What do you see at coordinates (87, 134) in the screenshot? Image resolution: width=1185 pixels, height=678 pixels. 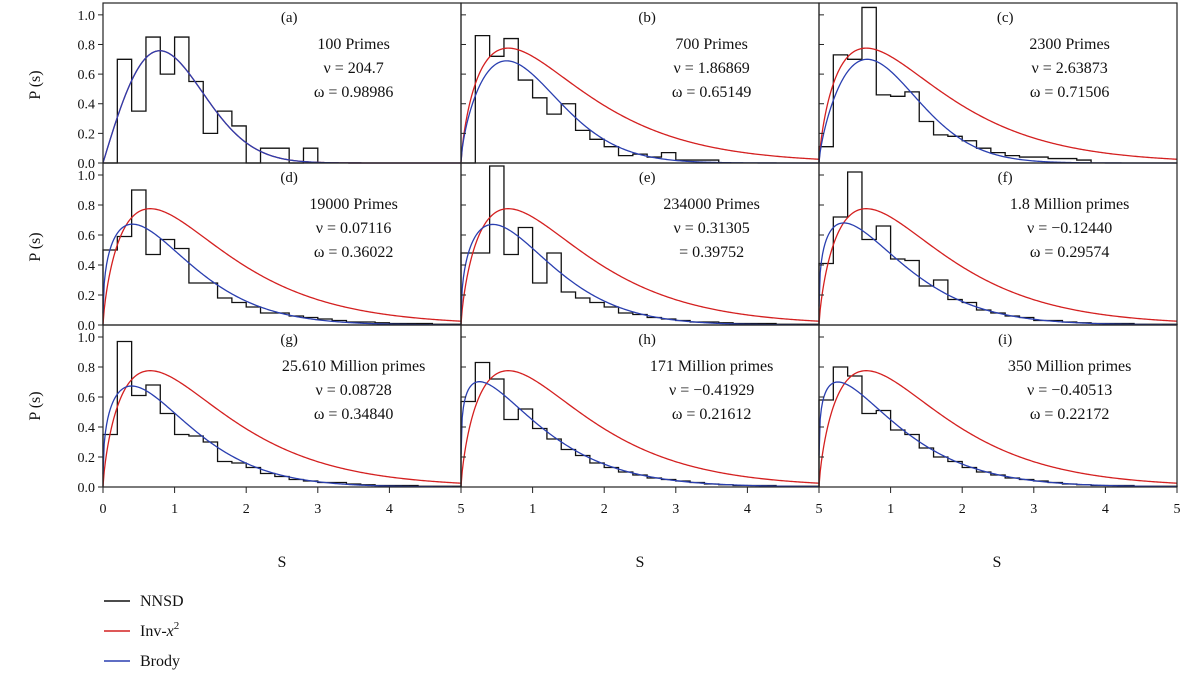 I see `y-tick-label-r1-1: 0.2` at bounding box center [87, 134].